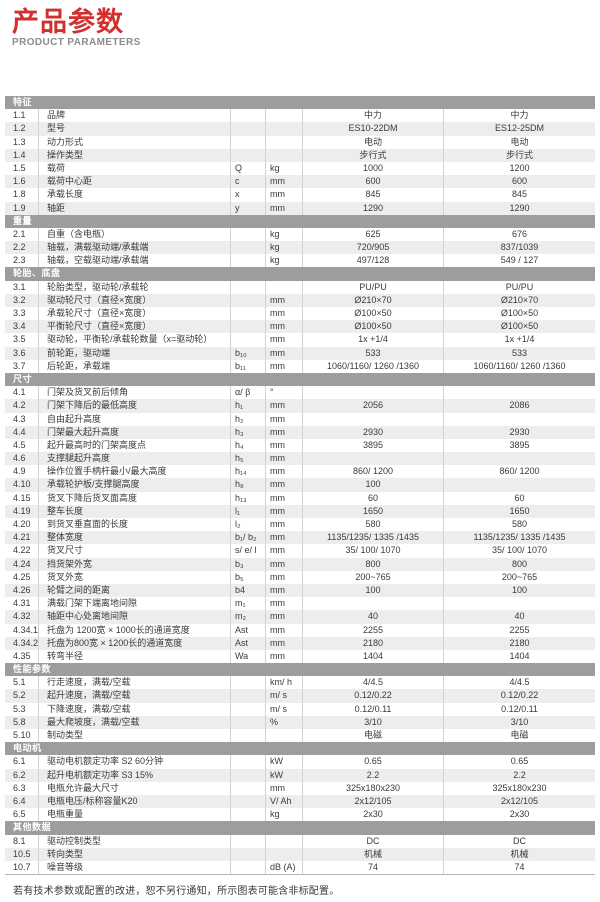 This screenshot has width=600, height=902. I want to click on cell-name: 起升最高时的门架高度点, so click(134, 445).